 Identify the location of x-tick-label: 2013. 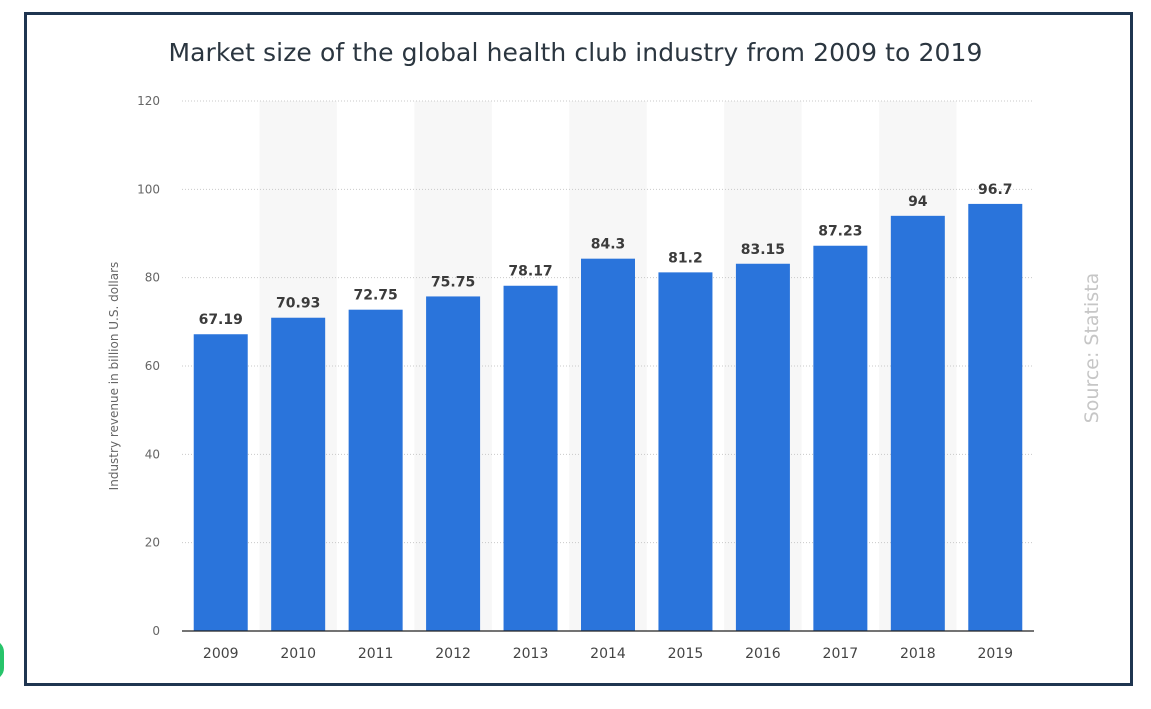
(531, 654).